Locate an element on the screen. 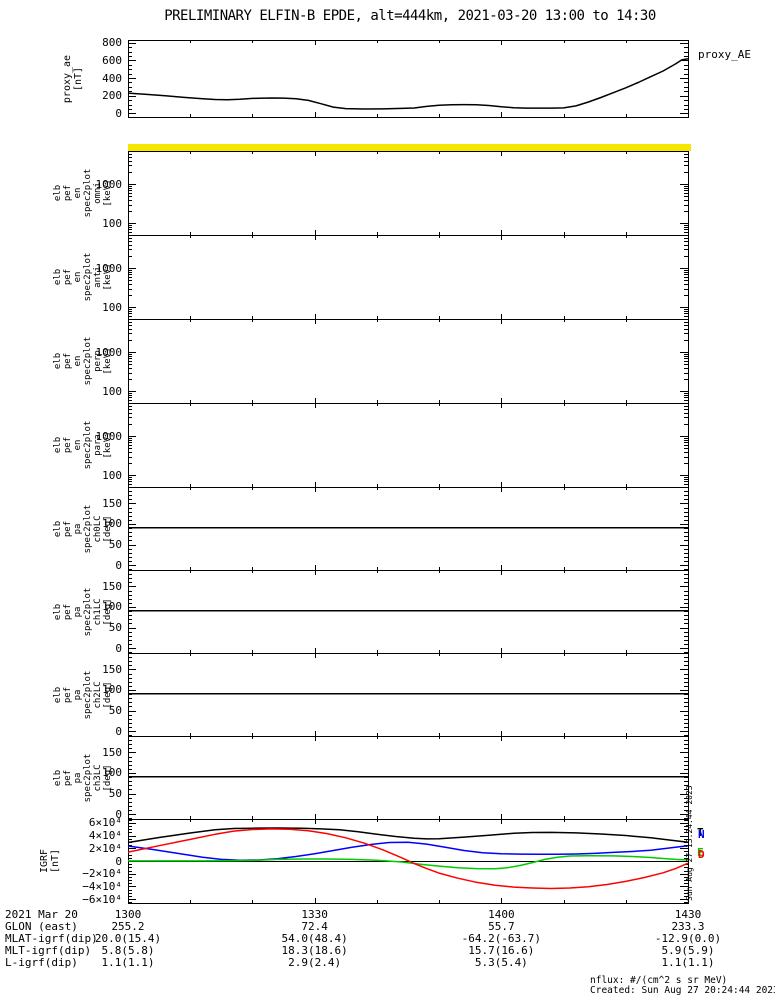  y-tick-label-igrf: 0 is located at coordinates (118, 861).